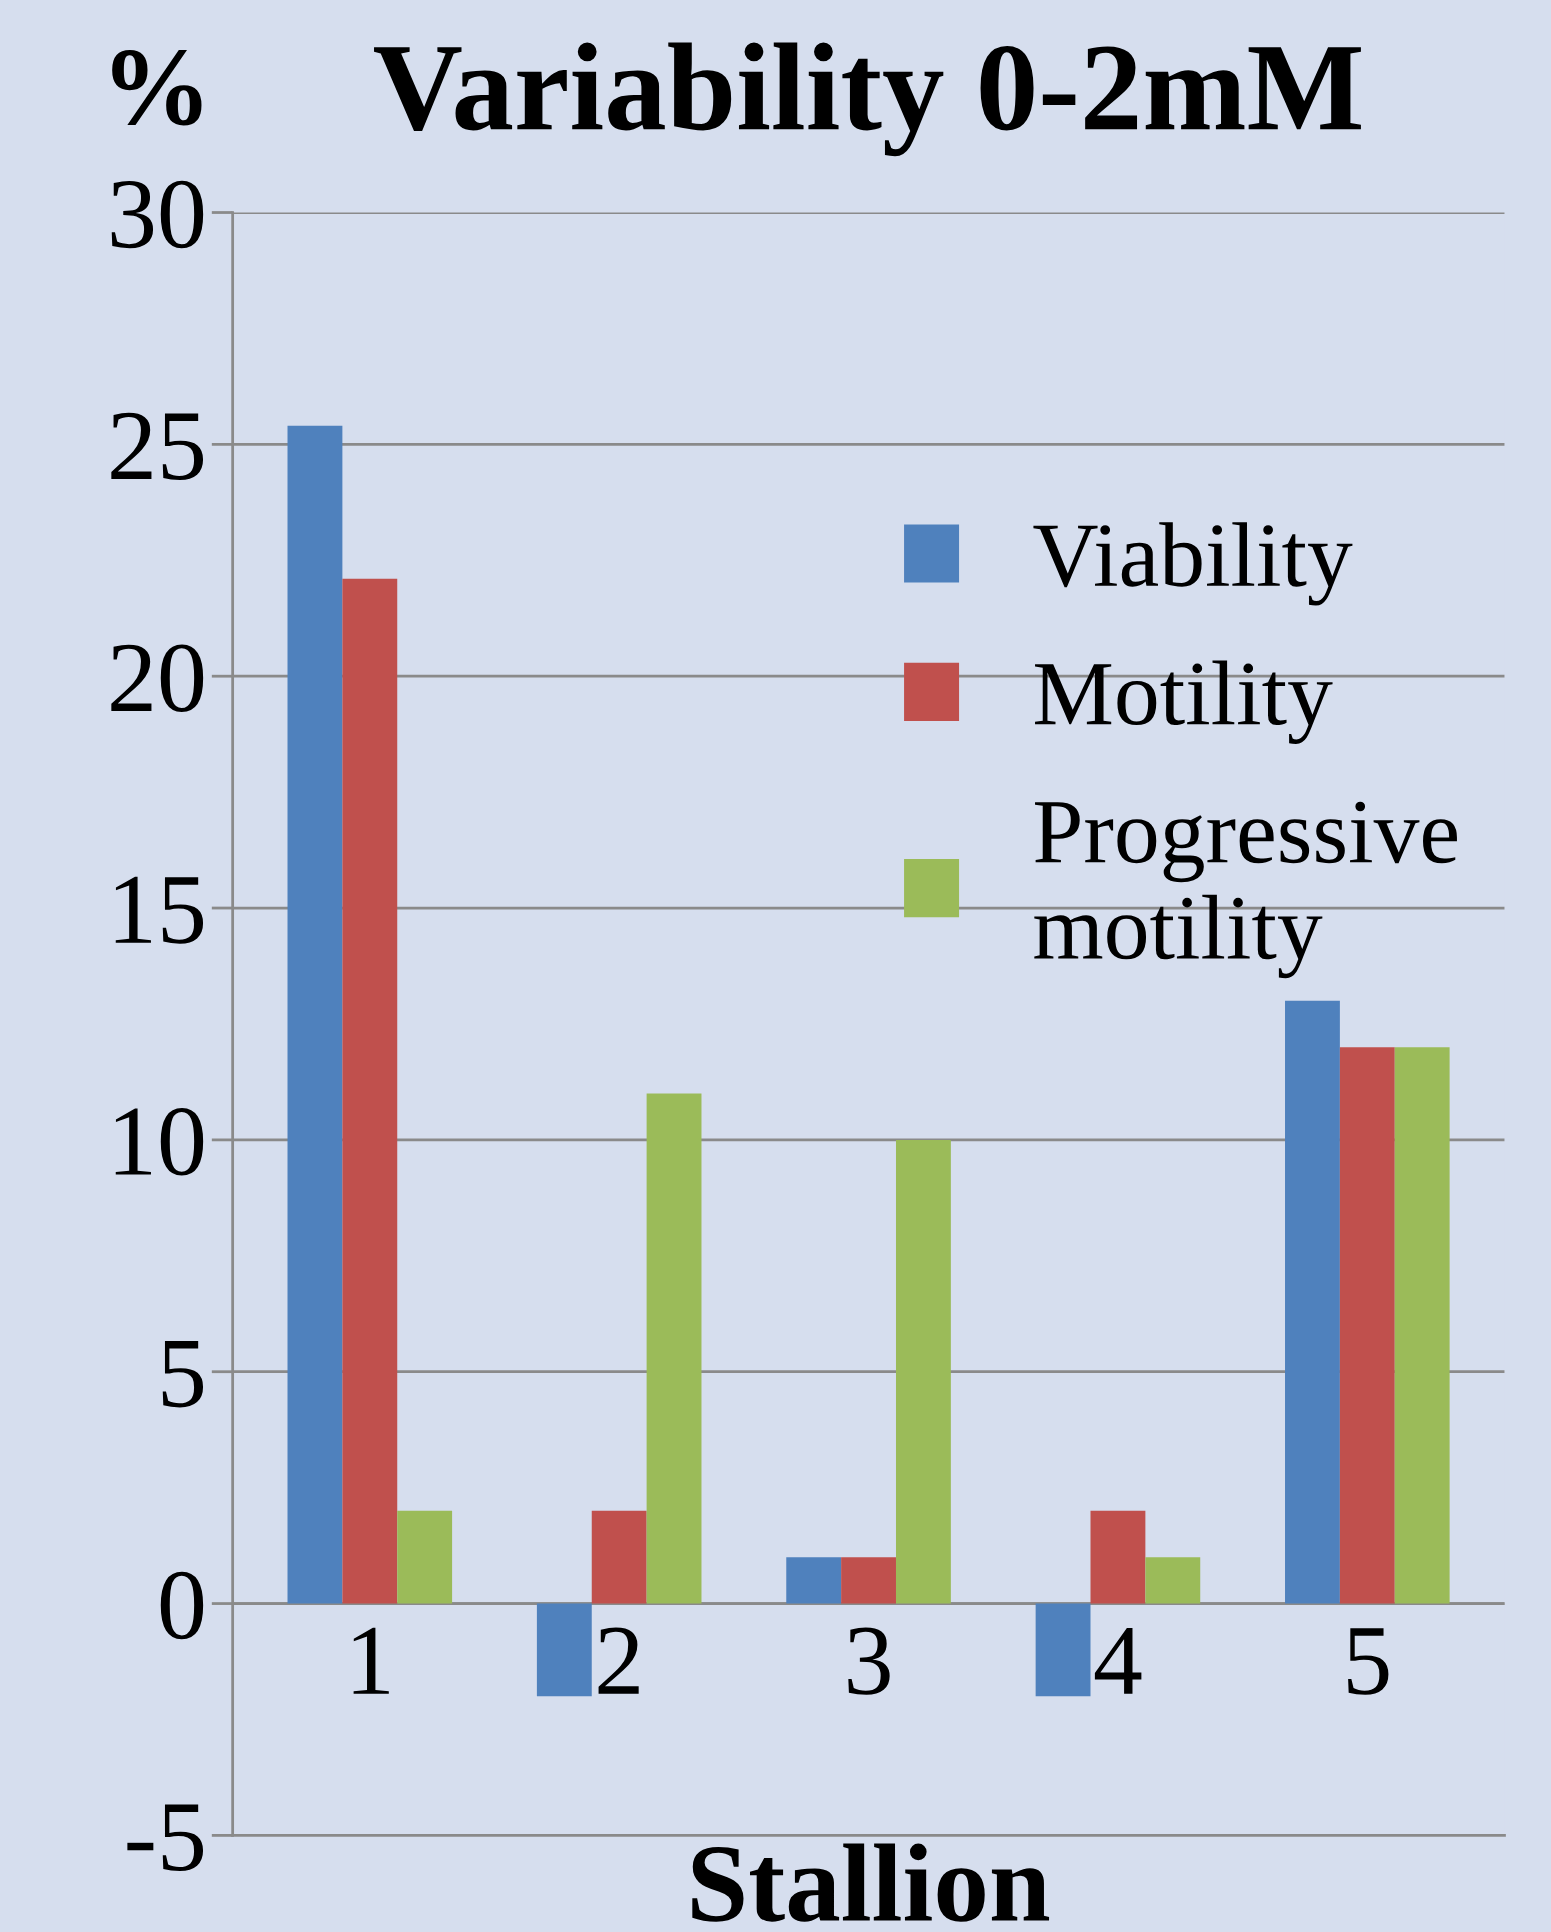 The width and height of the screenshot is (1551, 1932). Describe the element at coordinates (159, 1142) in the screenshot. I see `y-tick-label: 10` at that location.